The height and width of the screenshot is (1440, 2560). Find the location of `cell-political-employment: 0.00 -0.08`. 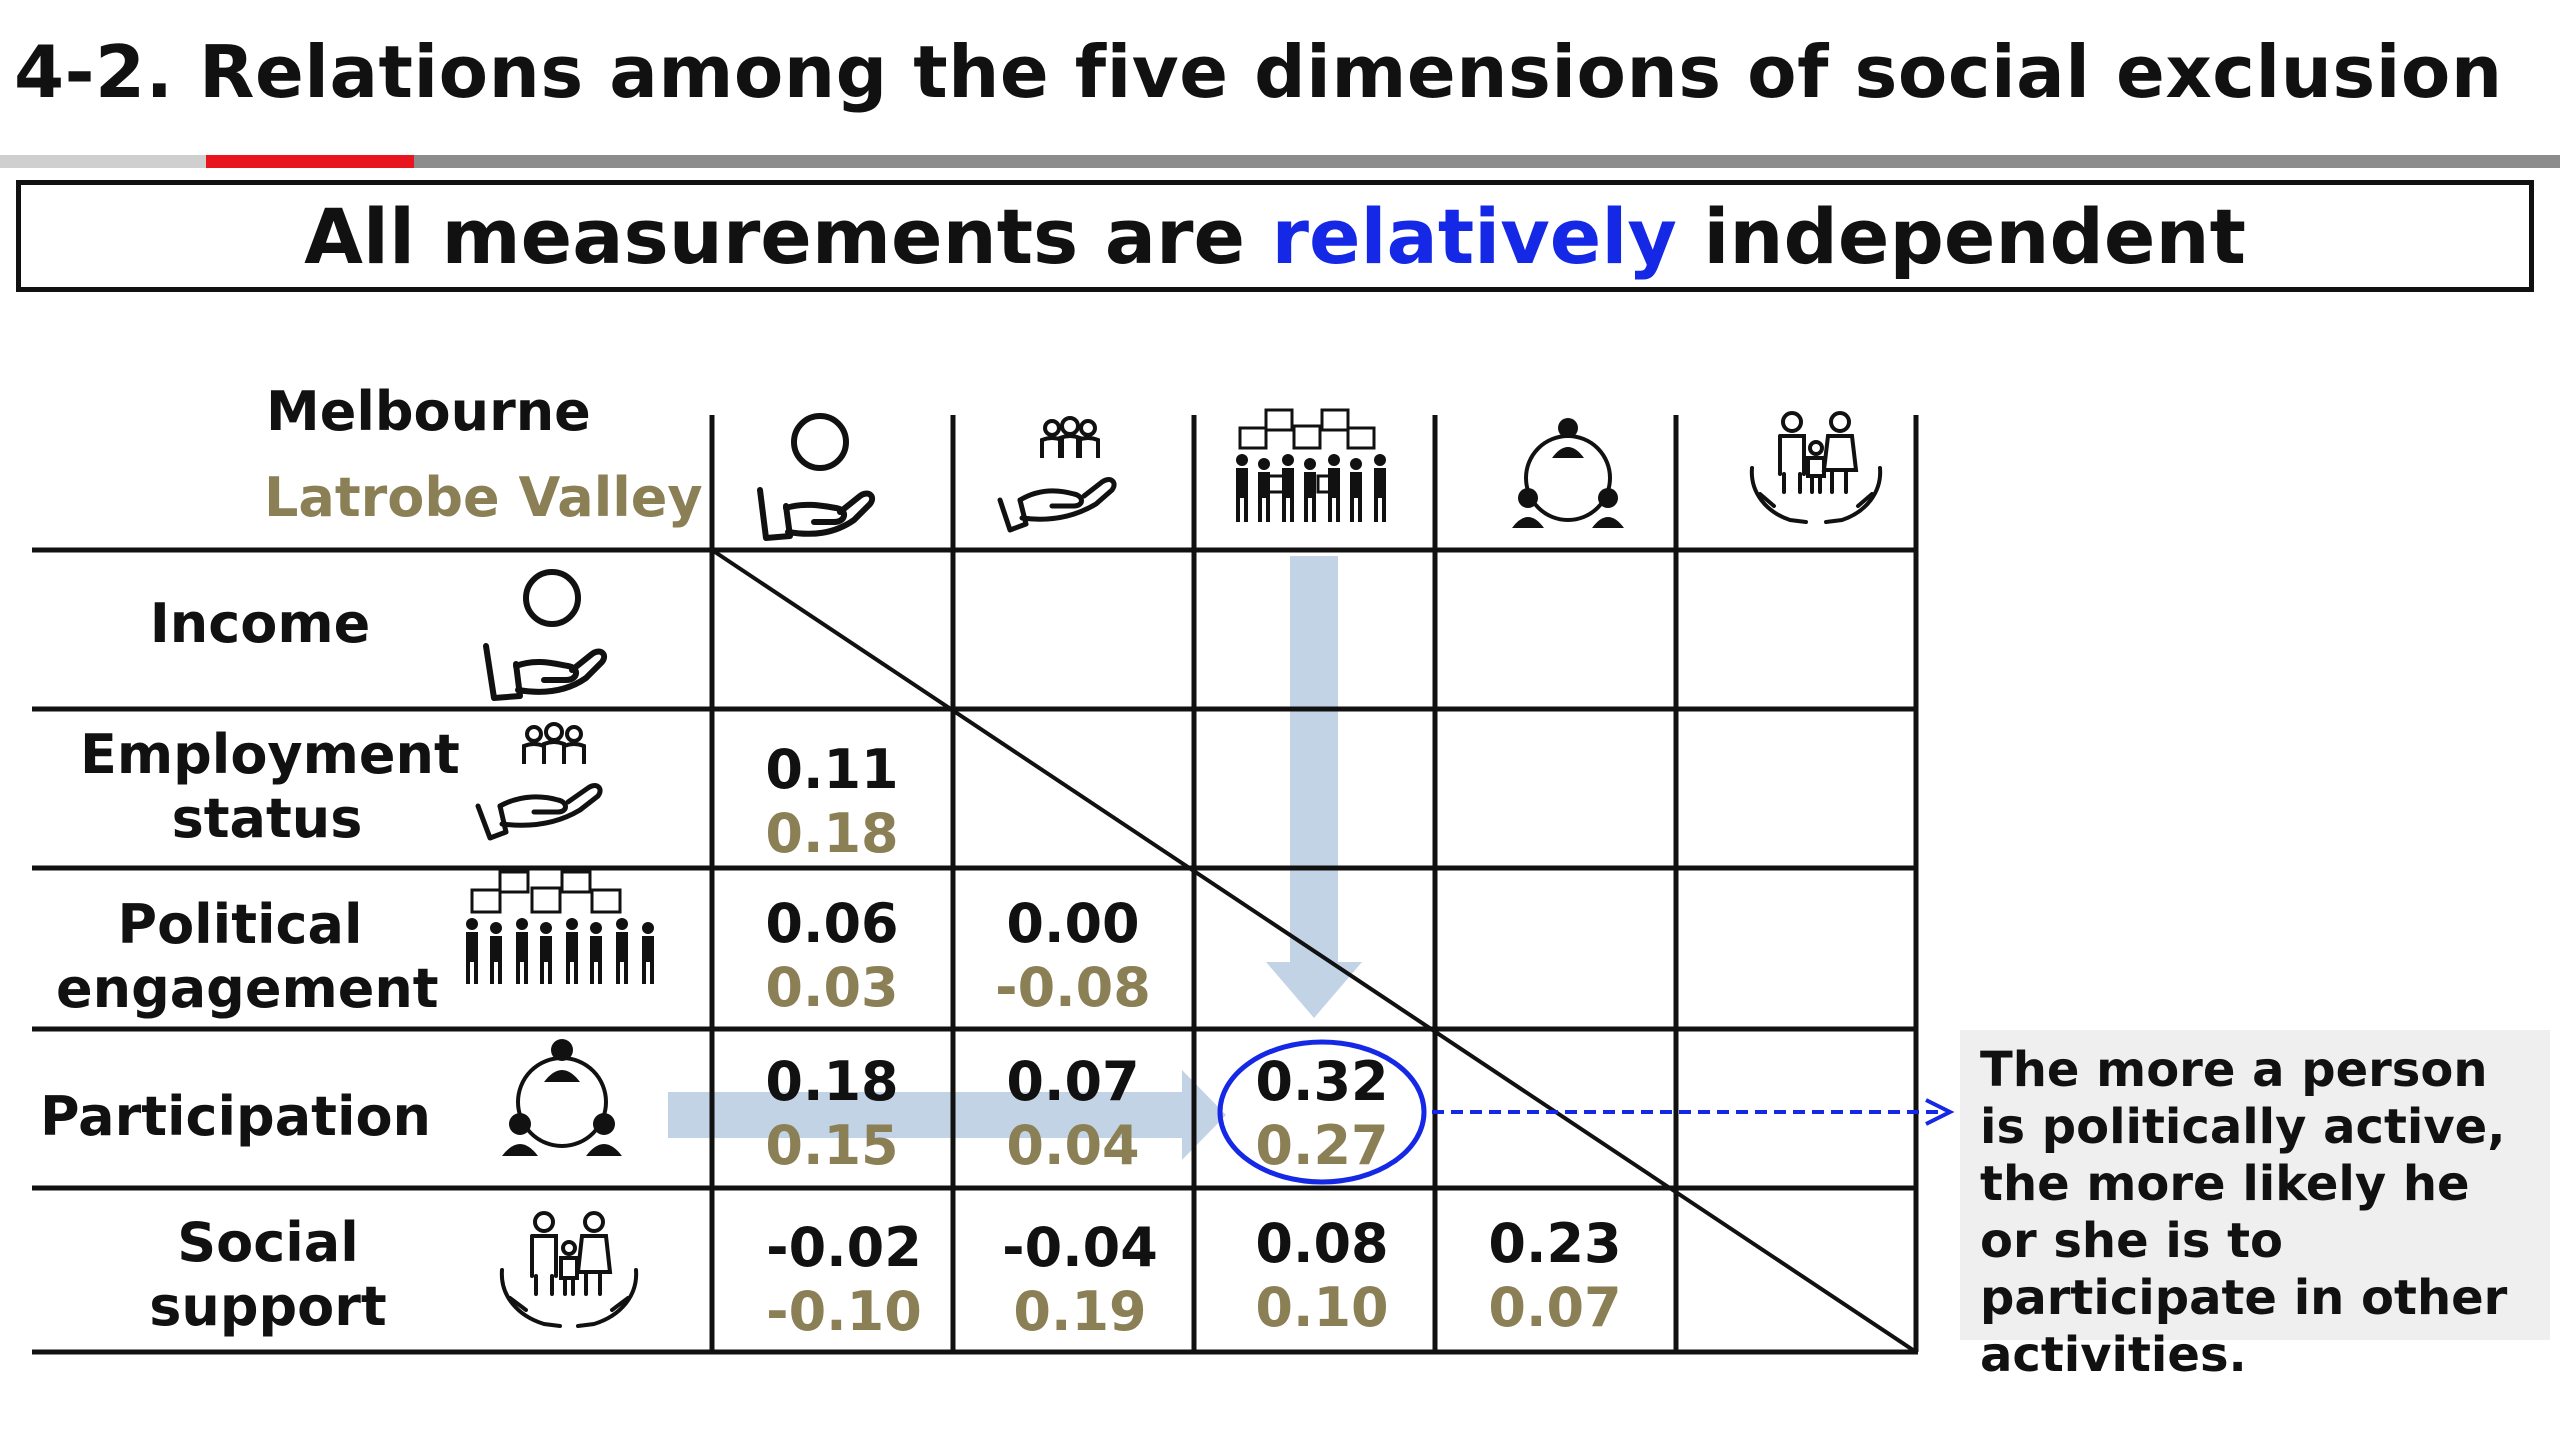

cell-political-employment: 0.00 -0.08 is located at coordinates (1073, 956).